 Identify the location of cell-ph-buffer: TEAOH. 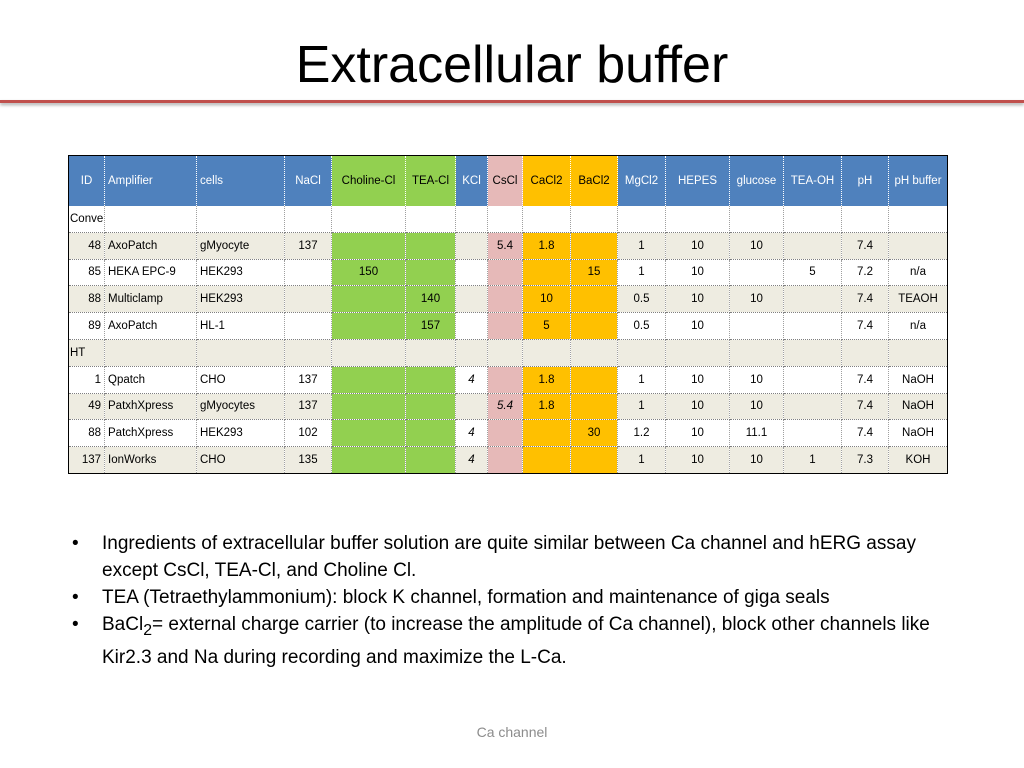
(918, 299).